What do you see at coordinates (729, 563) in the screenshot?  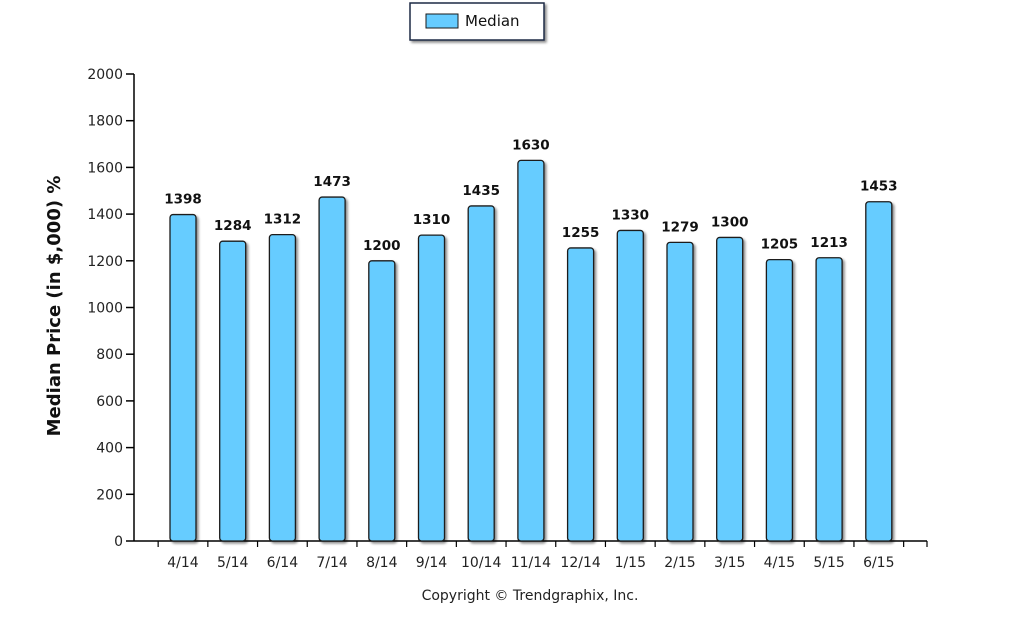 I see `x-tick-label: 3/15` at bounding box center [729, 563].